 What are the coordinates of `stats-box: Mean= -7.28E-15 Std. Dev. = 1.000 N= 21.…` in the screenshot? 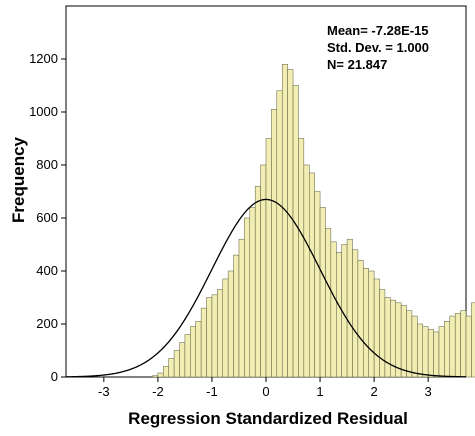 It's located at (390, 47).